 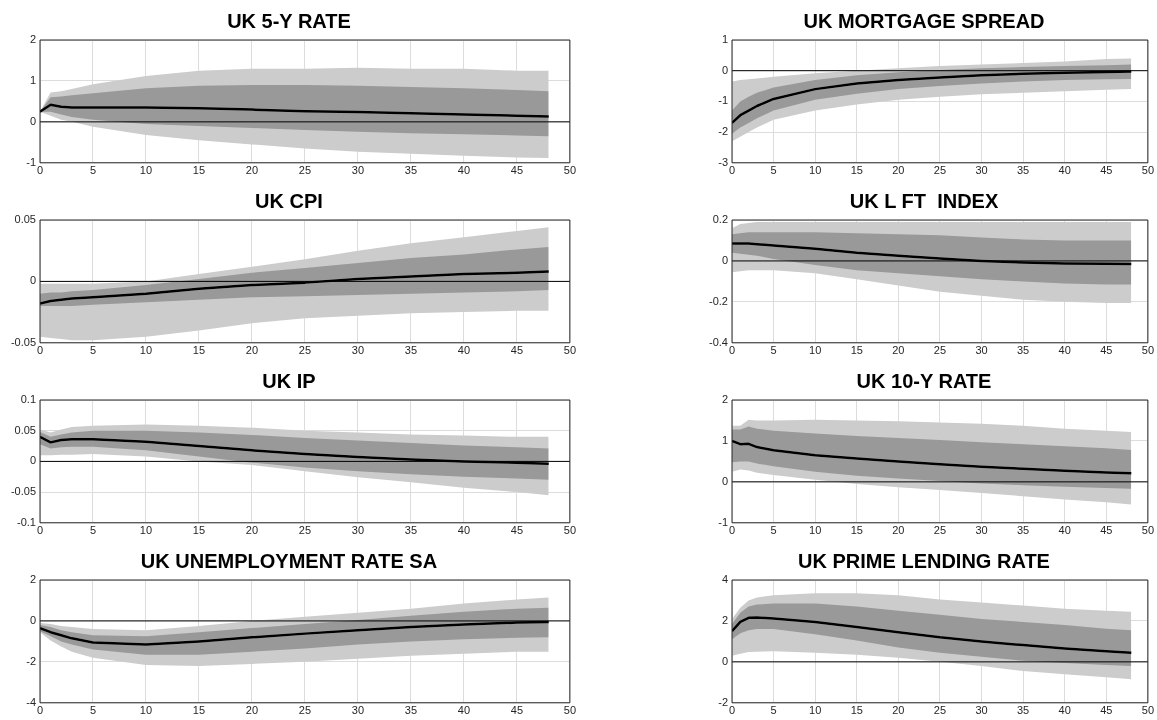 I want to click on y-tick-label: -0.4, so click(x=718, y=341).